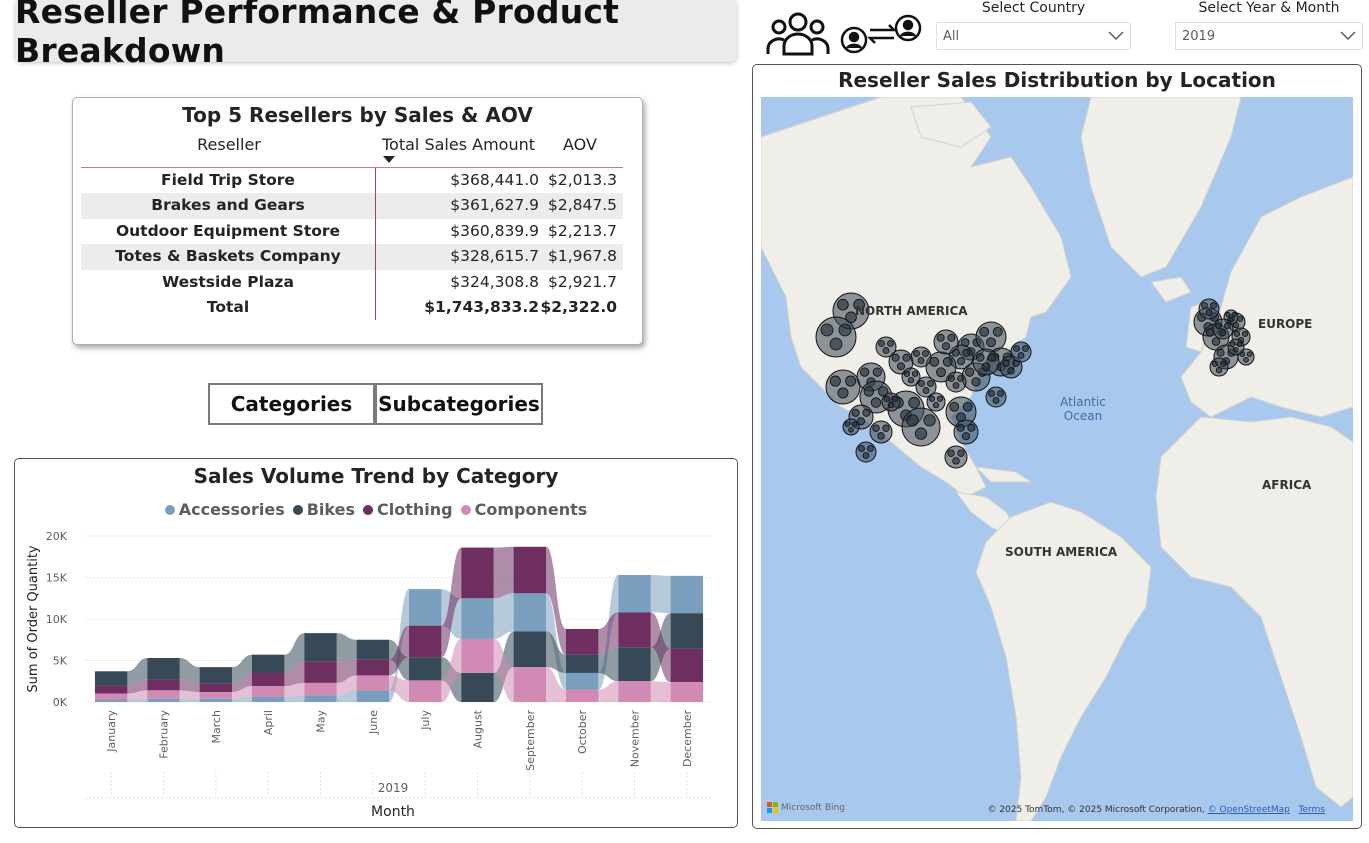 The height and width of the screenshot is (843, 1369). I want to click on x-group-label: 2019, so click(393, 788).